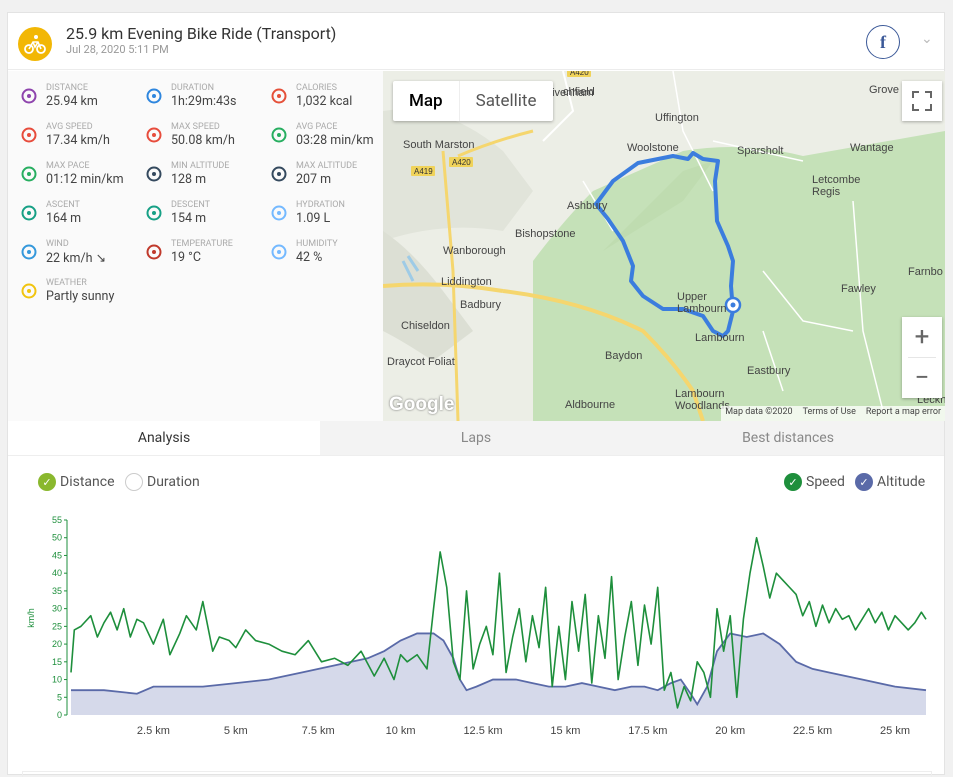 The width and height of the screenshot is (953, 777). I want to click on stat-max-speed: MAX SPEED 50.08 km/h, so click(205, 139).